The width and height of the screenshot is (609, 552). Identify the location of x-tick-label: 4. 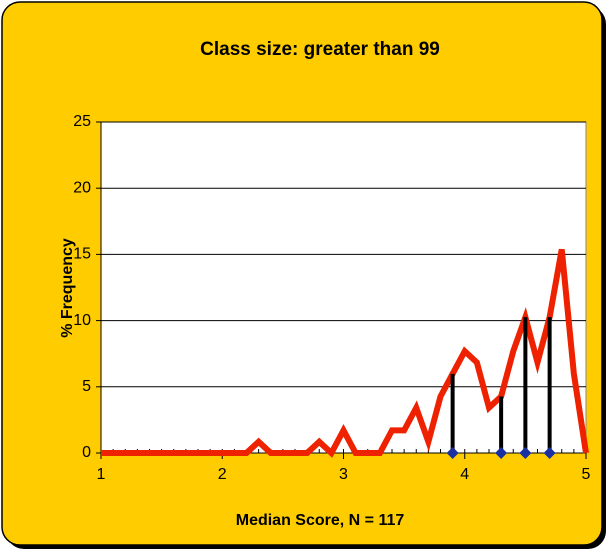
(464, 474).